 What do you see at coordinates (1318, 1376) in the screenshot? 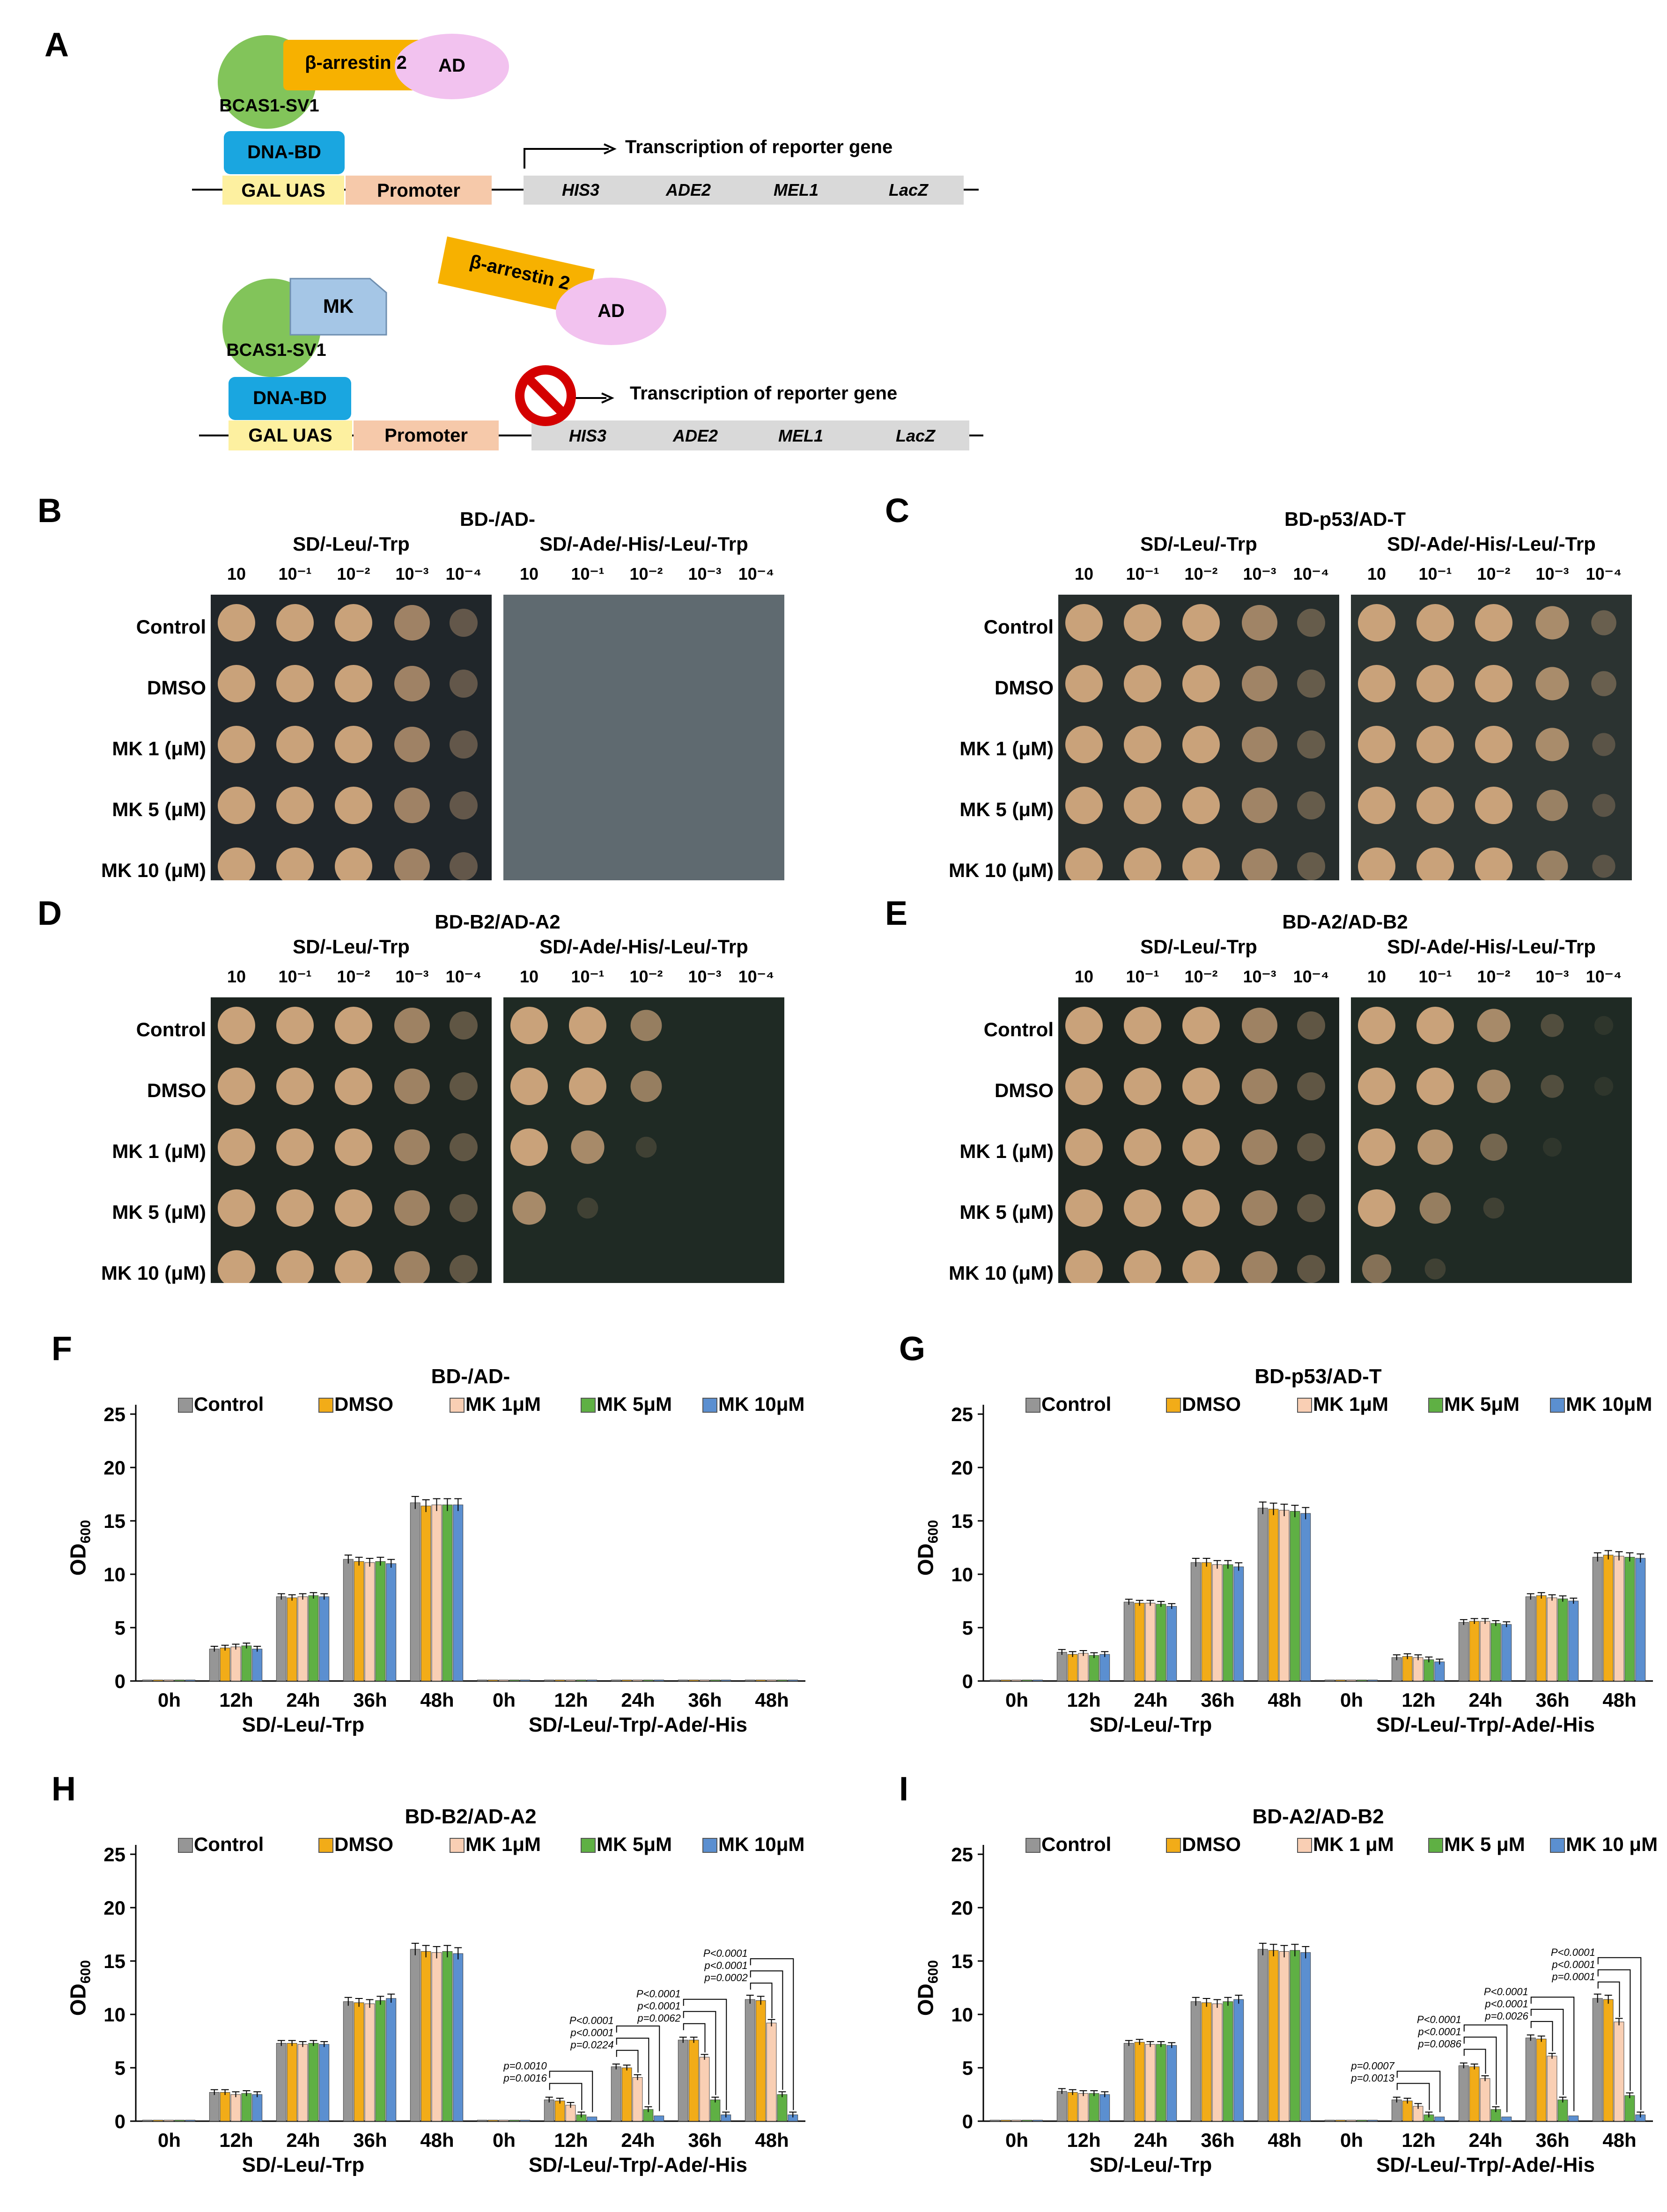
I see `chart-title: BD-p53/AD-T` at bounding box center [1318, 1376].